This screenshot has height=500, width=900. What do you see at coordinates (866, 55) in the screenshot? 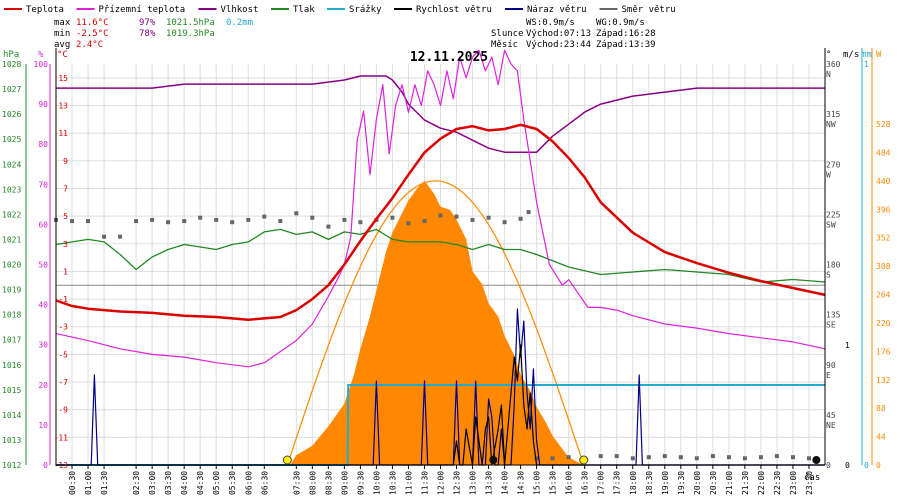
I see `mm-unit-label: mm` at bounding box center [866, 55].